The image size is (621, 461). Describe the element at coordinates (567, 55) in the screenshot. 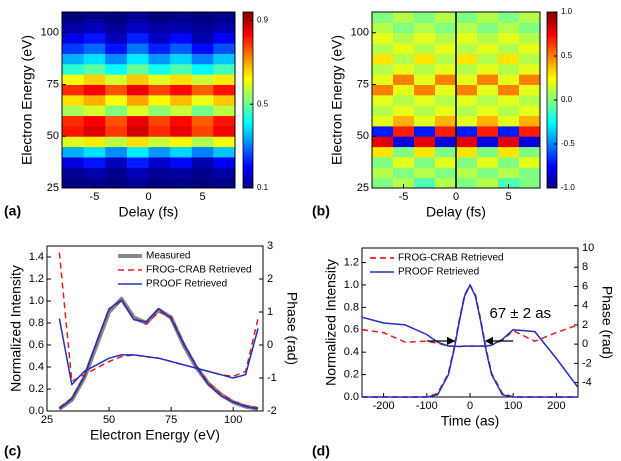

I see `colorbar-tick-label: 0.5` at that location.